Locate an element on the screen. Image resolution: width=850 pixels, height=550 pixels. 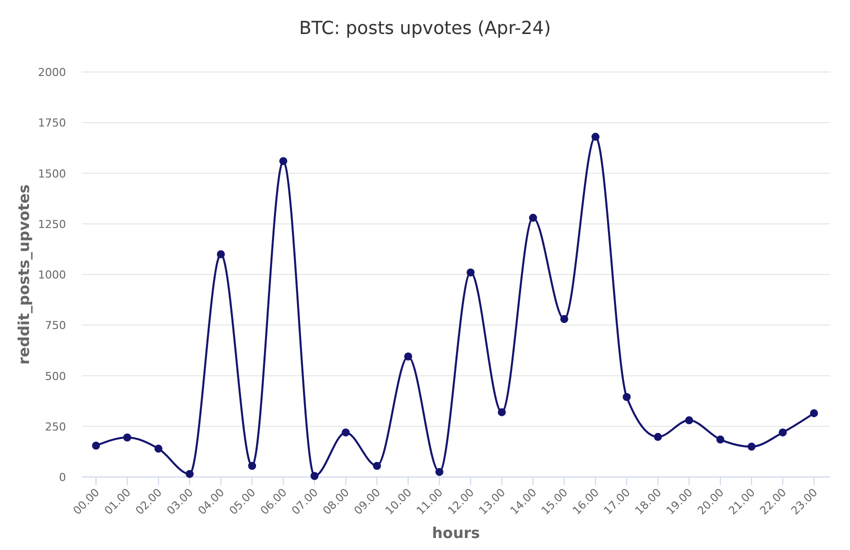
y-tick-label: 750 is located at coordinates (55, 325).